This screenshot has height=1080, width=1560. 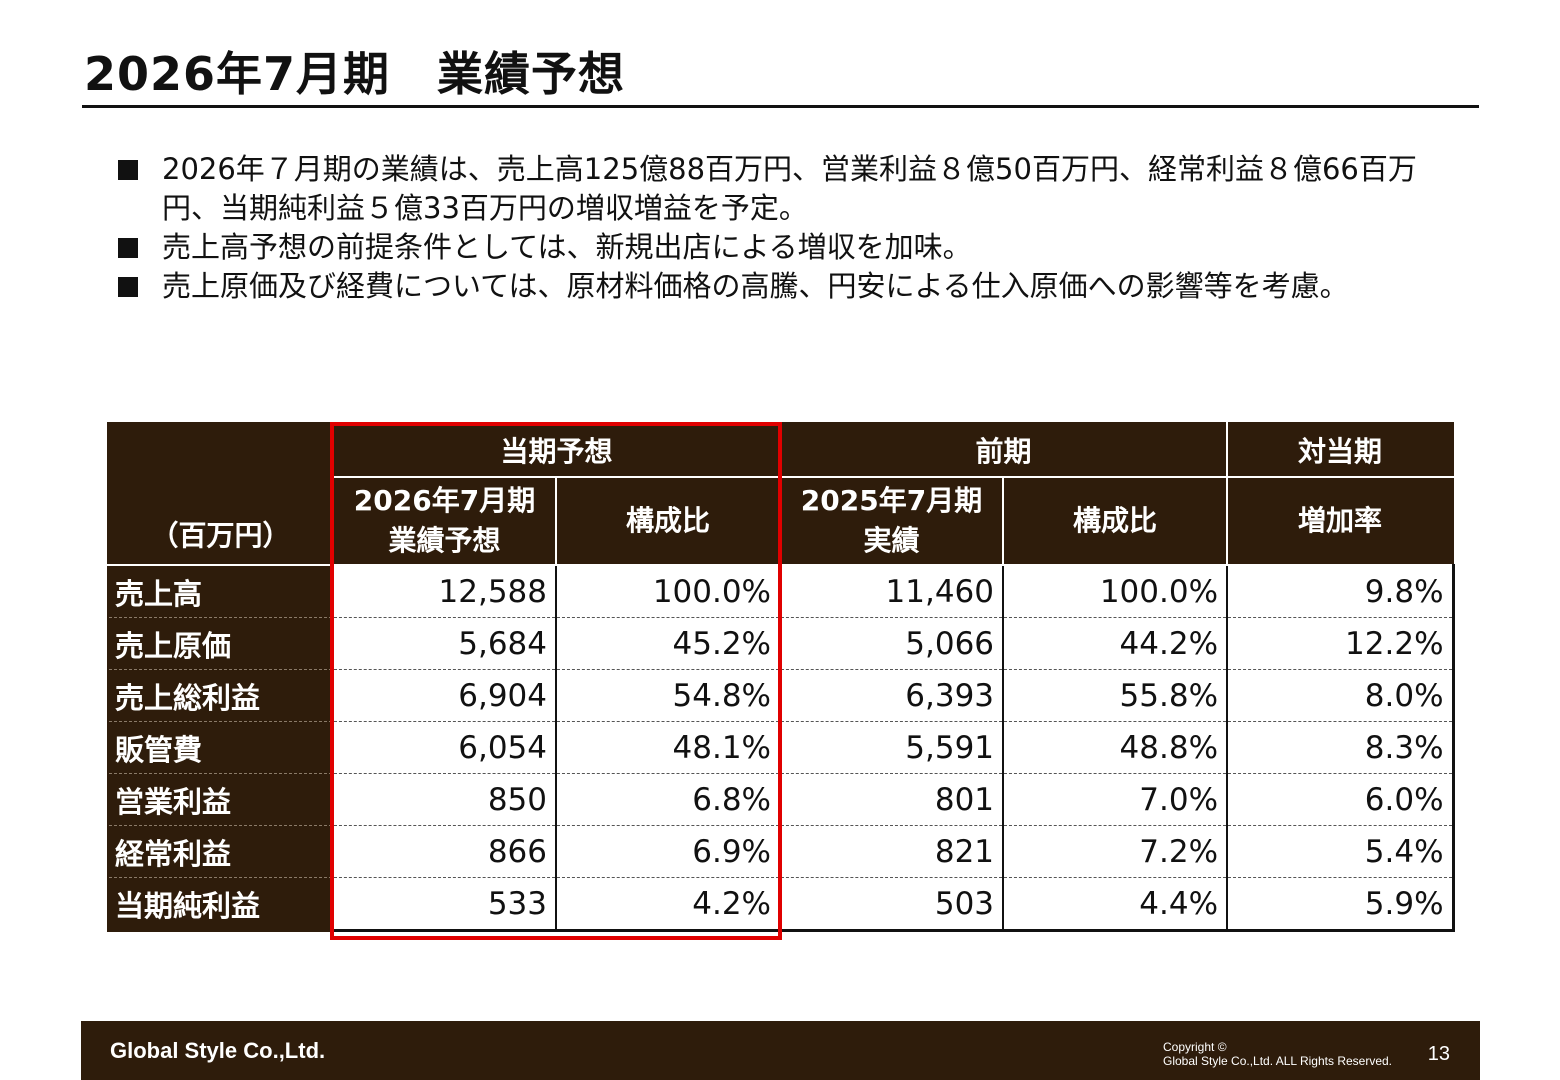 I want to click on cell-growth-rate: 6.0%, so click(x=1340, y=799).